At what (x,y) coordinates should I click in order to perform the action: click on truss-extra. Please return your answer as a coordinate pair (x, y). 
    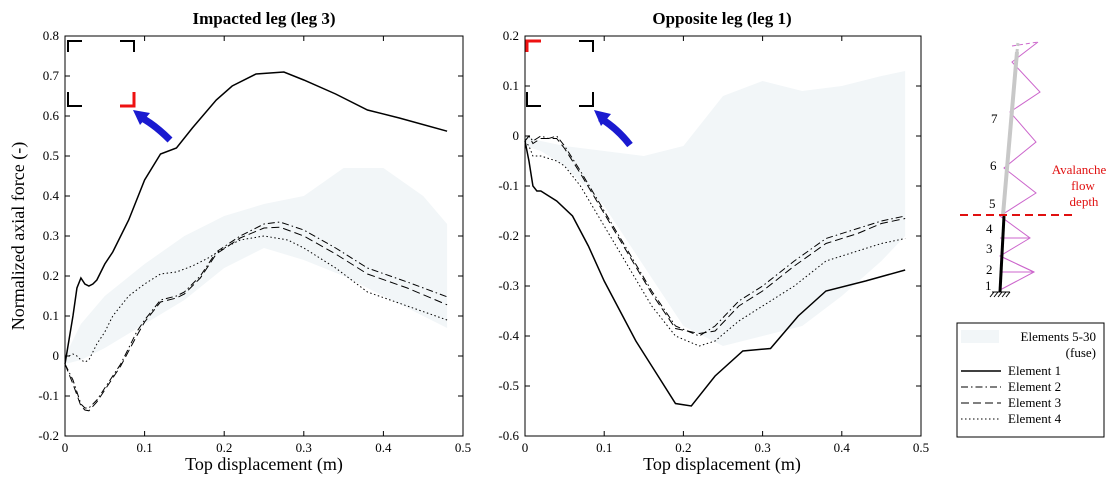
    Looking at the image, I should click on (1017, 264).